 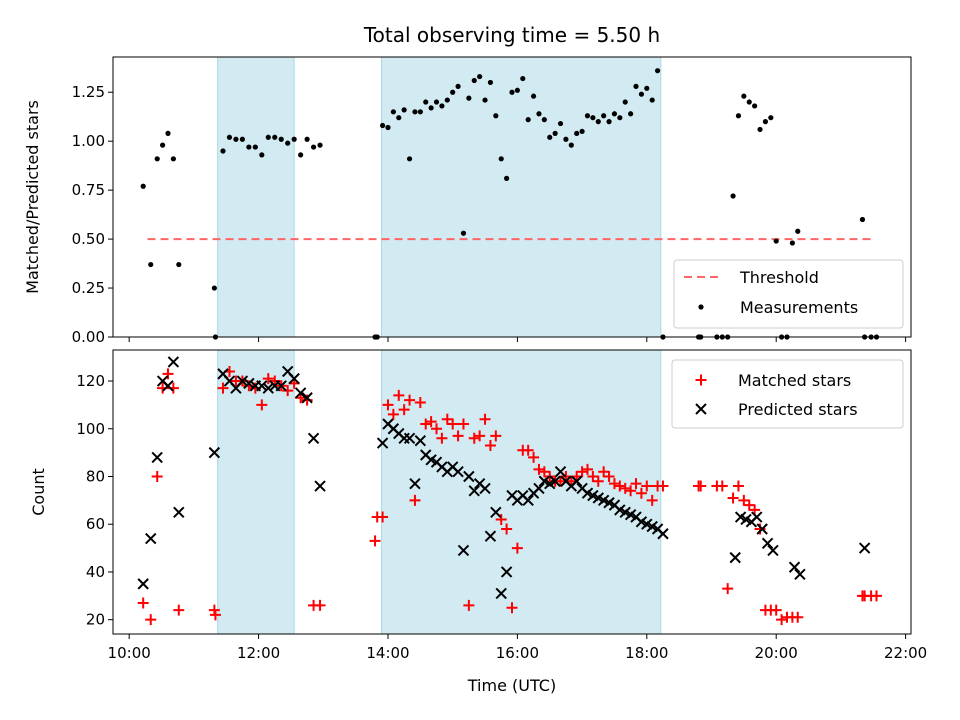 I want to click on y-tick-label: 1.00, so click(x=88, y=141).